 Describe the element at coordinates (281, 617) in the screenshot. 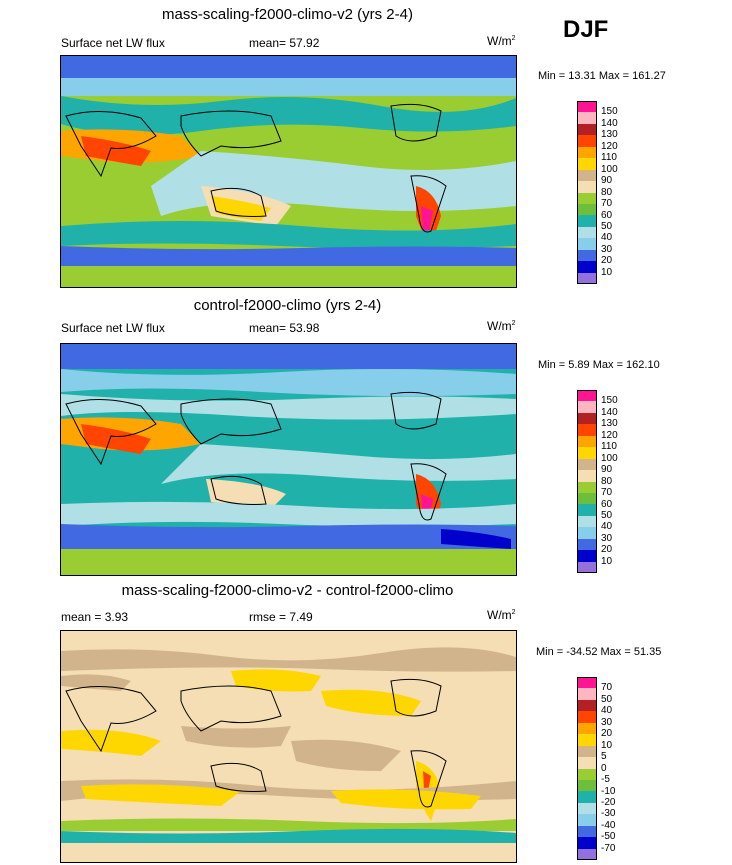

I see `panel-3-rmse-label: rmse = 7.49` at that location.